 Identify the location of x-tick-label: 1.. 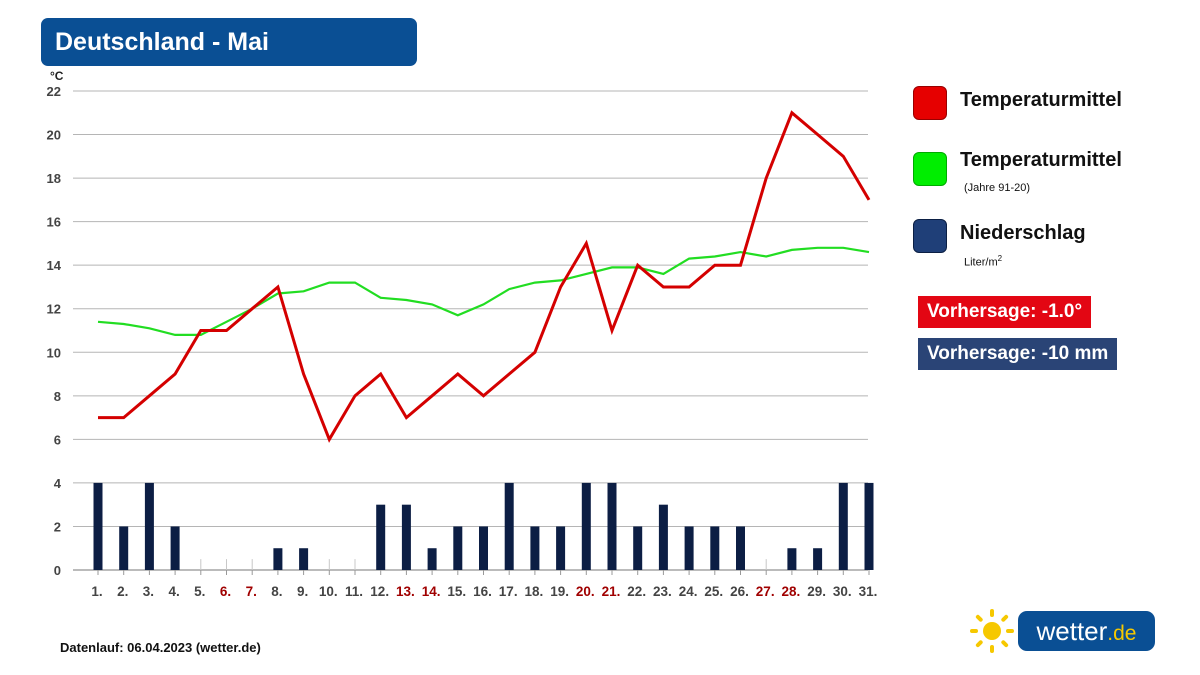
(96, 591).